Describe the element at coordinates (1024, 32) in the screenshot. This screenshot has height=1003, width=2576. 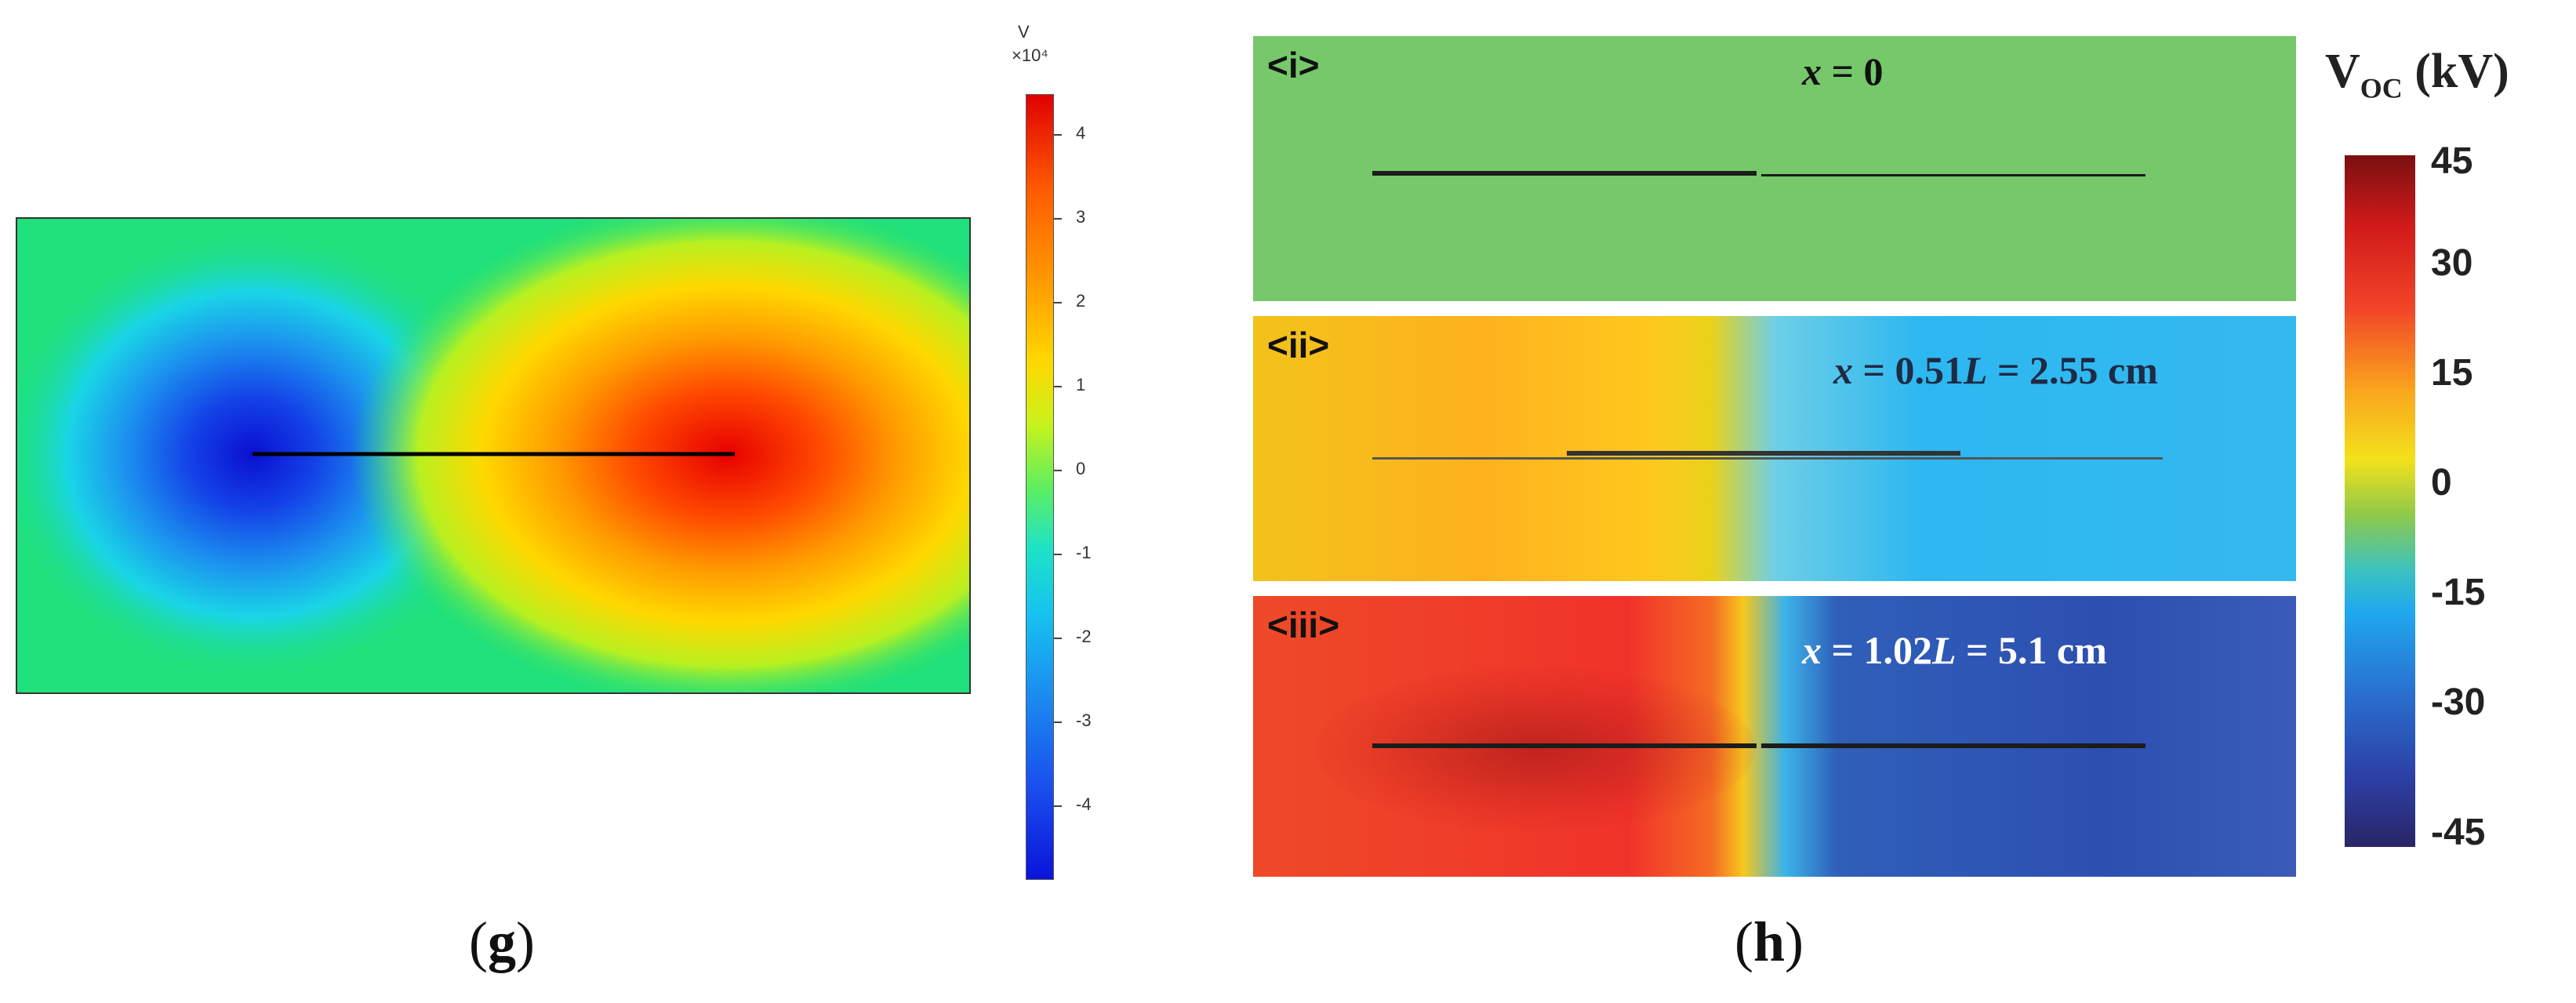
I see `colorbar-unit: V` at that location.